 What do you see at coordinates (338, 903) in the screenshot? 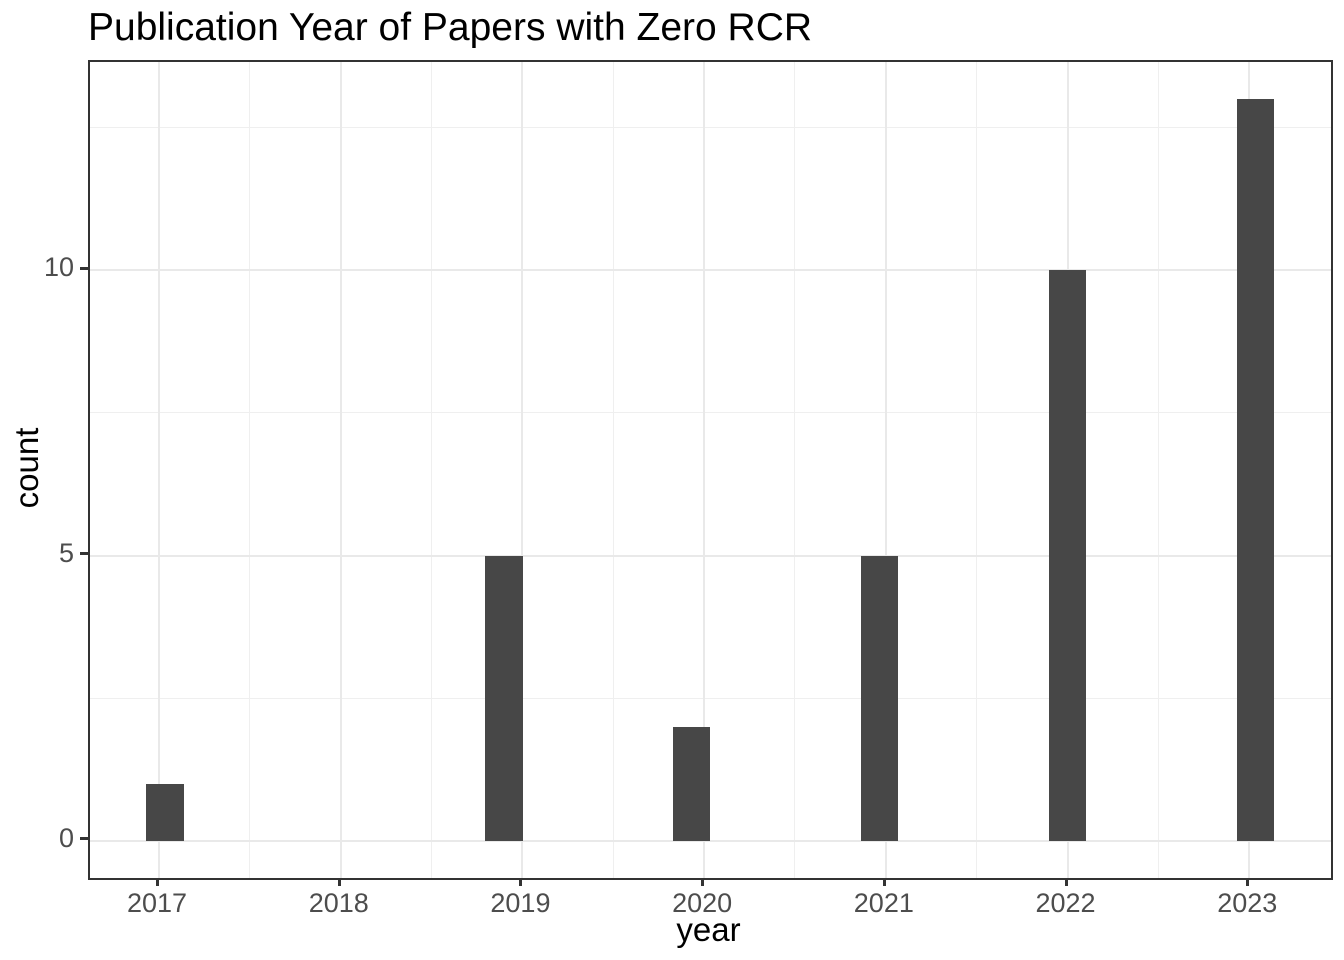
I see `x-tick-label: 2018` at bounding box center [338, 903].